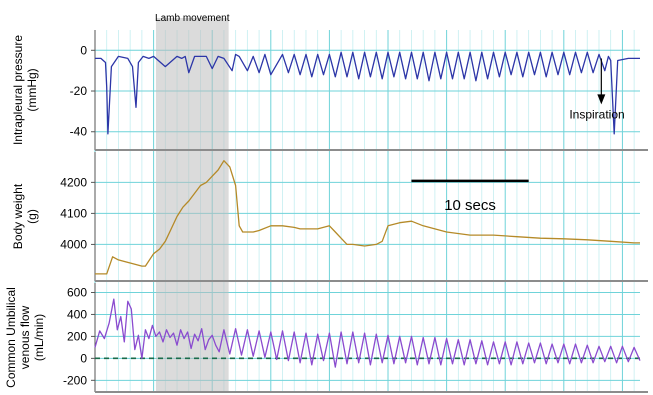 This screenshot has height=395, width=653. I want to click on y-tick-label: -200, so click(75, 380).